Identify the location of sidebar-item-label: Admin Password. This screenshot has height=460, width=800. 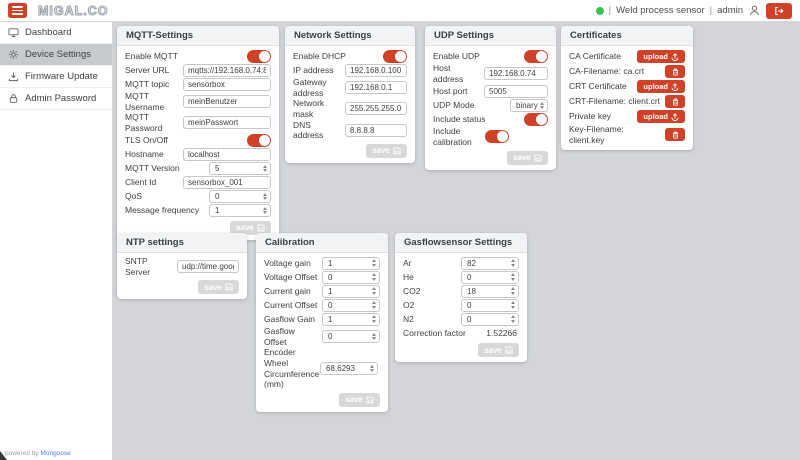
(61, 98).